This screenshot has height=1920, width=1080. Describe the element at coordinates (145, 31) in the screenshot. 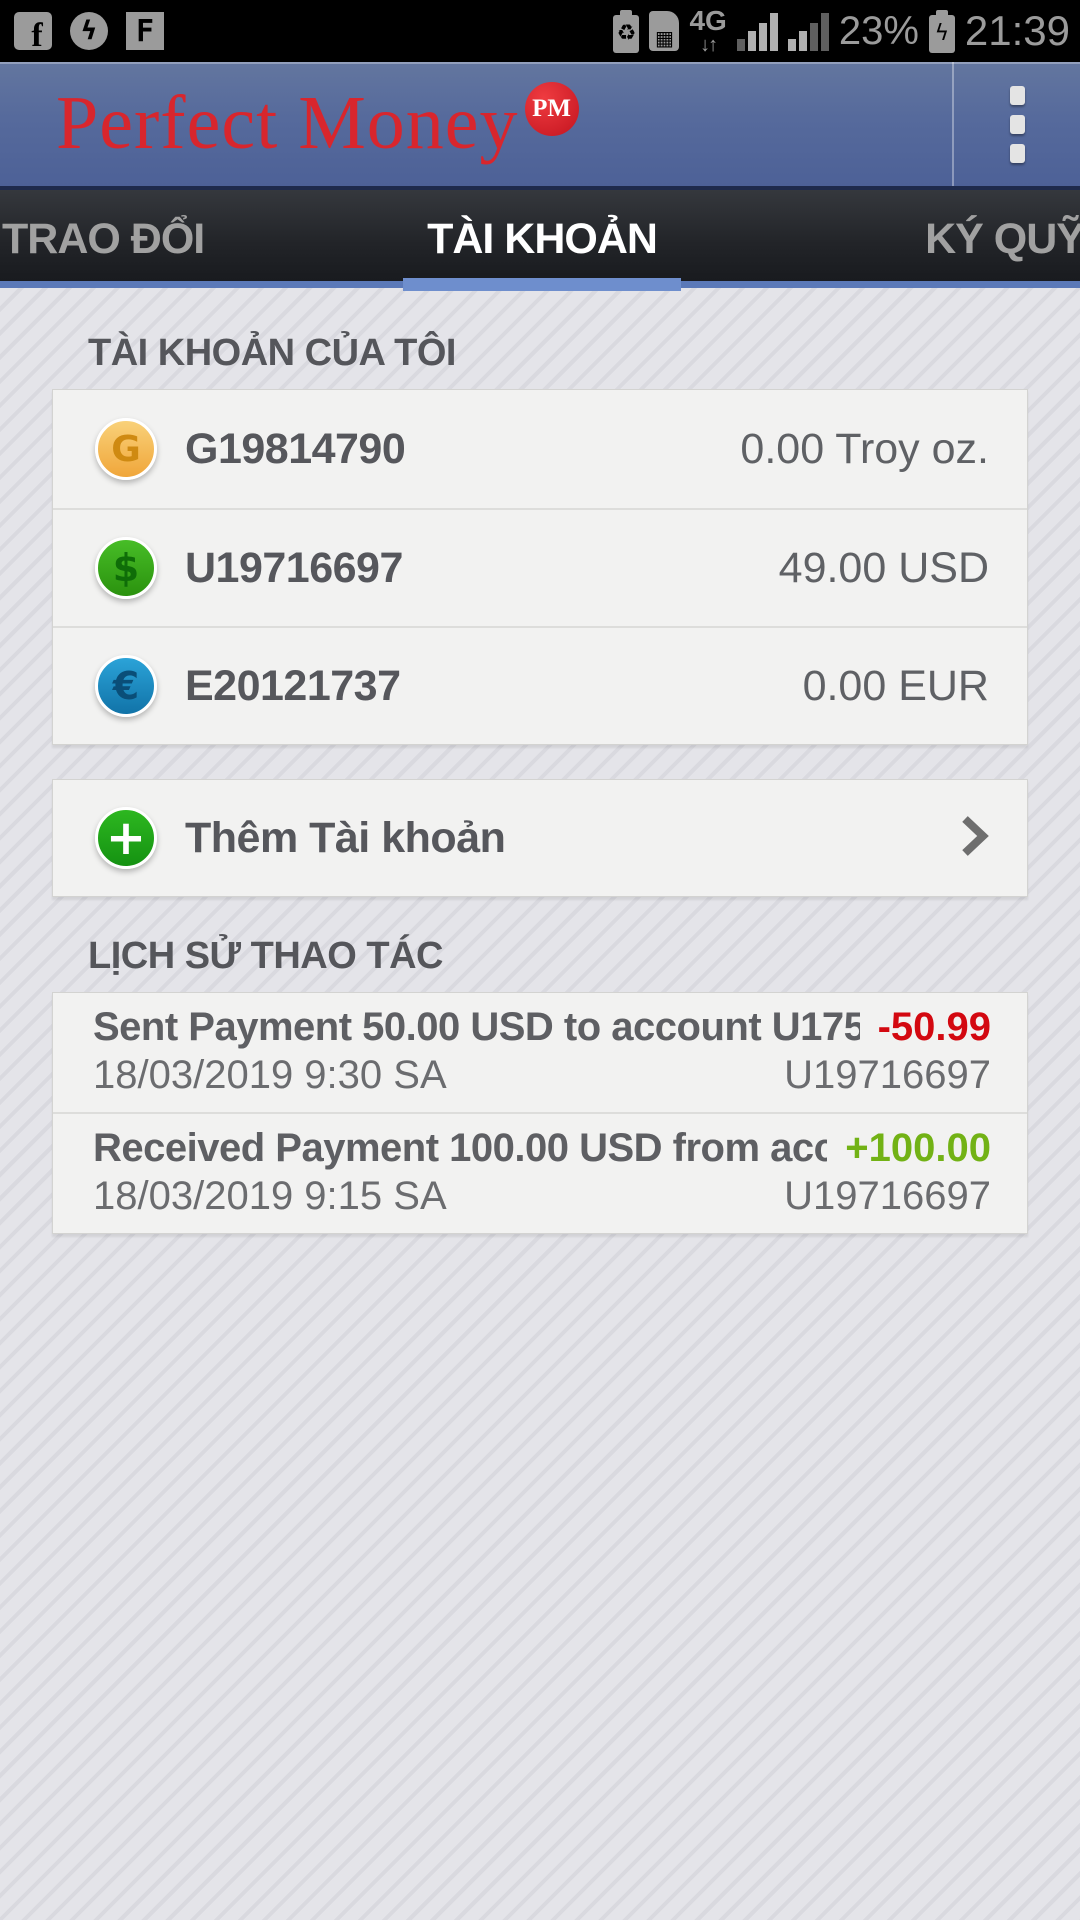

I see `flipboard-notification-icon: F` at that location.